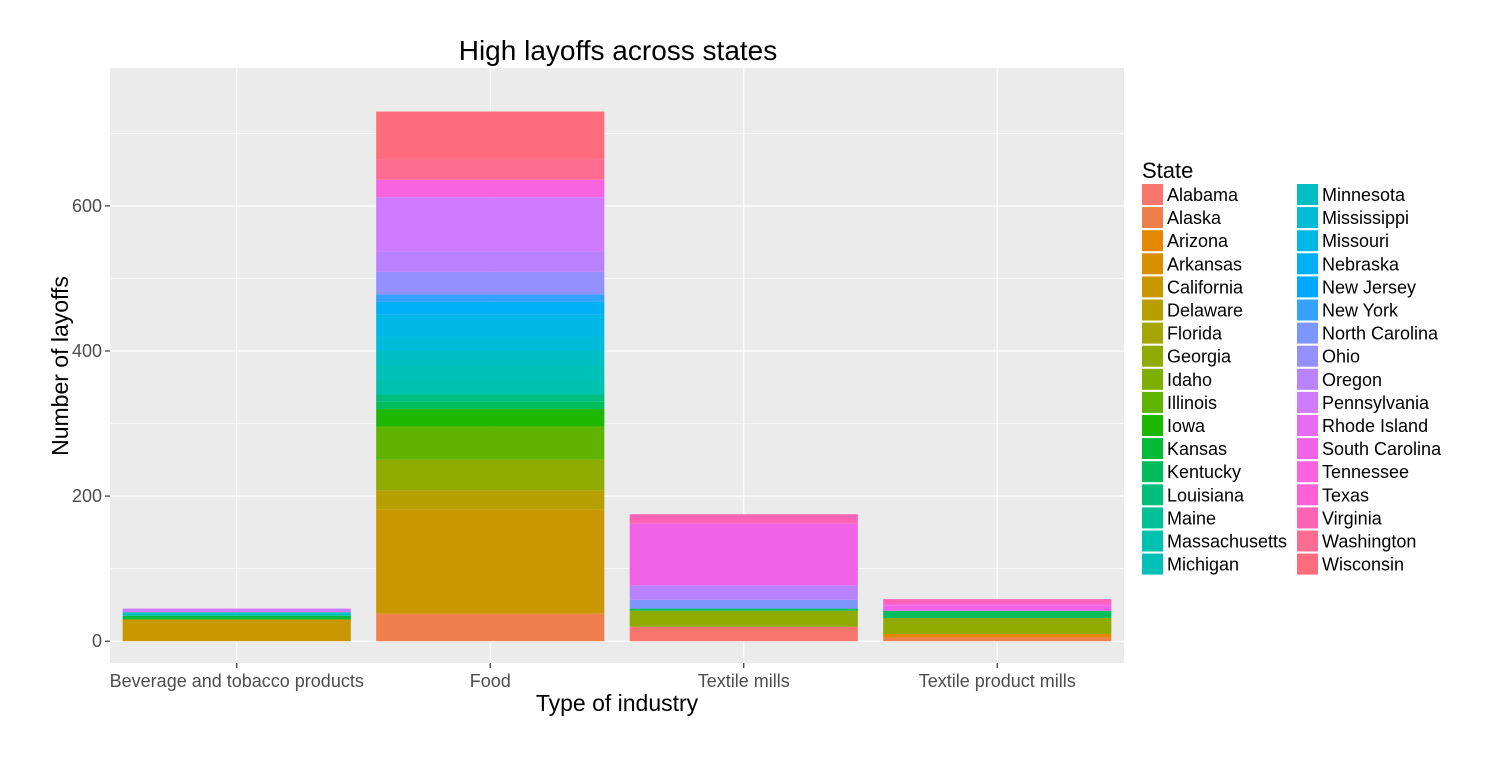  What do you see at coordinates (1353, 218) in the screenshot?
I see `legend-item: Mississippi` at bounding box center [1353, 218].